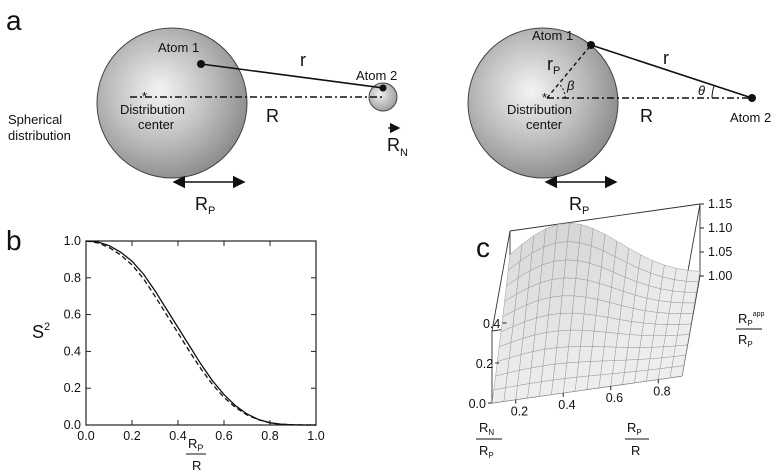  I want to click on right-atom2-dot, so click(752, 98).